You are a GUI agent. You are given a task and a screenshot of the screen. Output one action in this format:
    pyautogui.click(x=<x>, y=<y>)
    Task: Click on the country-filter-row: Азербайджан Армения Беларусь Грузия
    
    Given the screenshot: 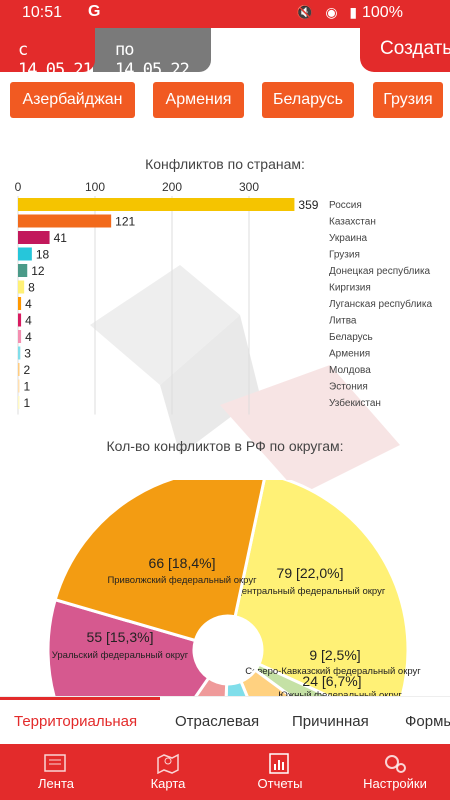 What is the action you would take?
    pyautogui.click(x=225, y=101)
    